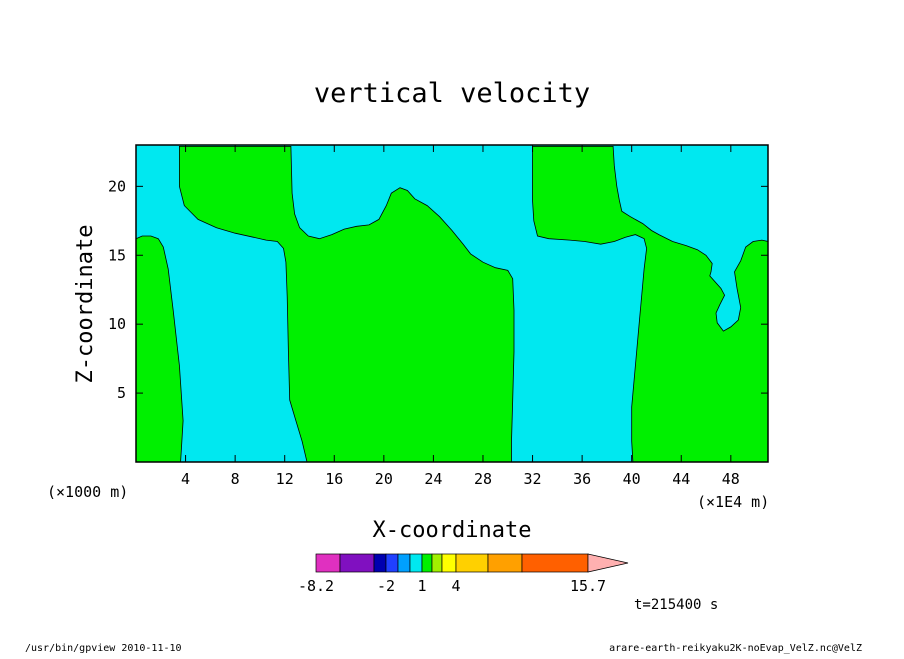 The width and height of the screenshot is (904, 659). I want to click on y-tick-label: 15, so click(117, 255).